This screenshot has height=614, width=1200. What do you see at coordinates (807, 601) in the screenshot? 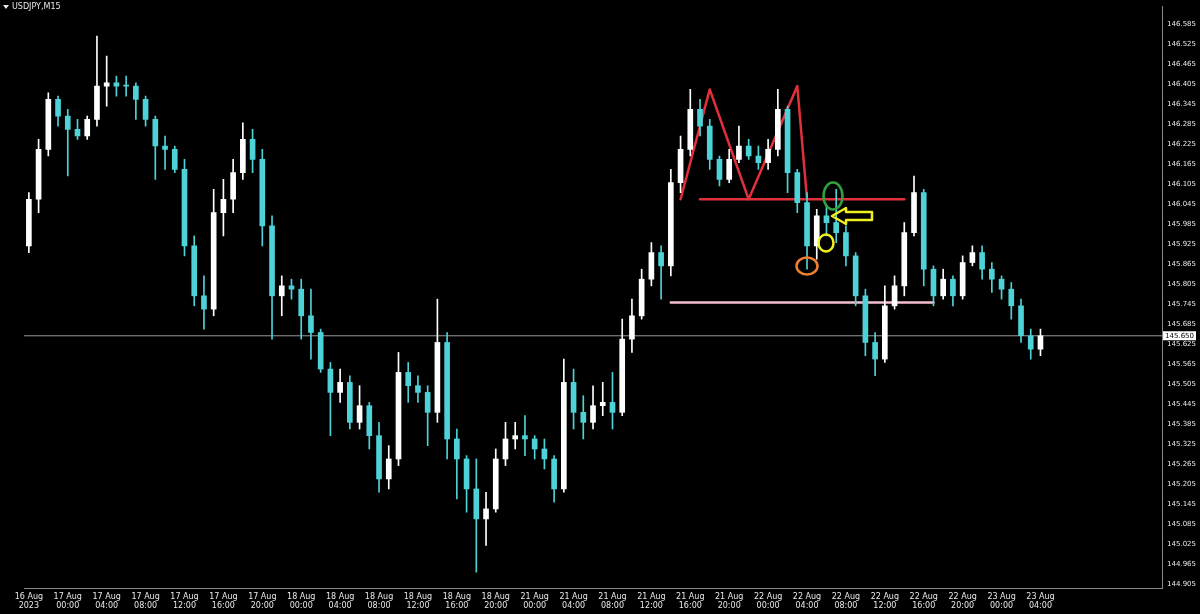
I see `x-tick-label: 22 Aug 04:00` at bounding box center [807, 601].